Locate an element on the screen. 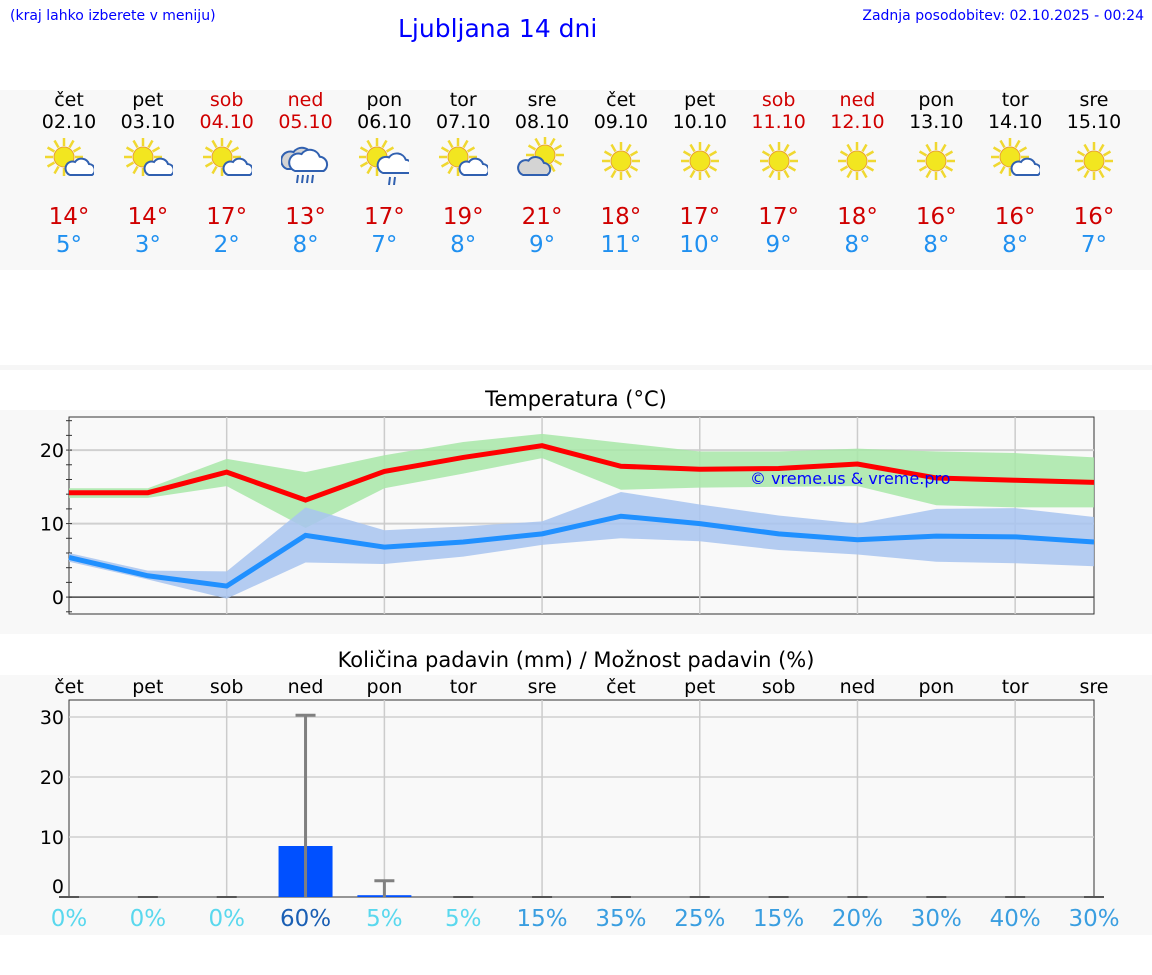  forecast-day: sob 04.10 17° 2° is located at coordinates (227, 174).